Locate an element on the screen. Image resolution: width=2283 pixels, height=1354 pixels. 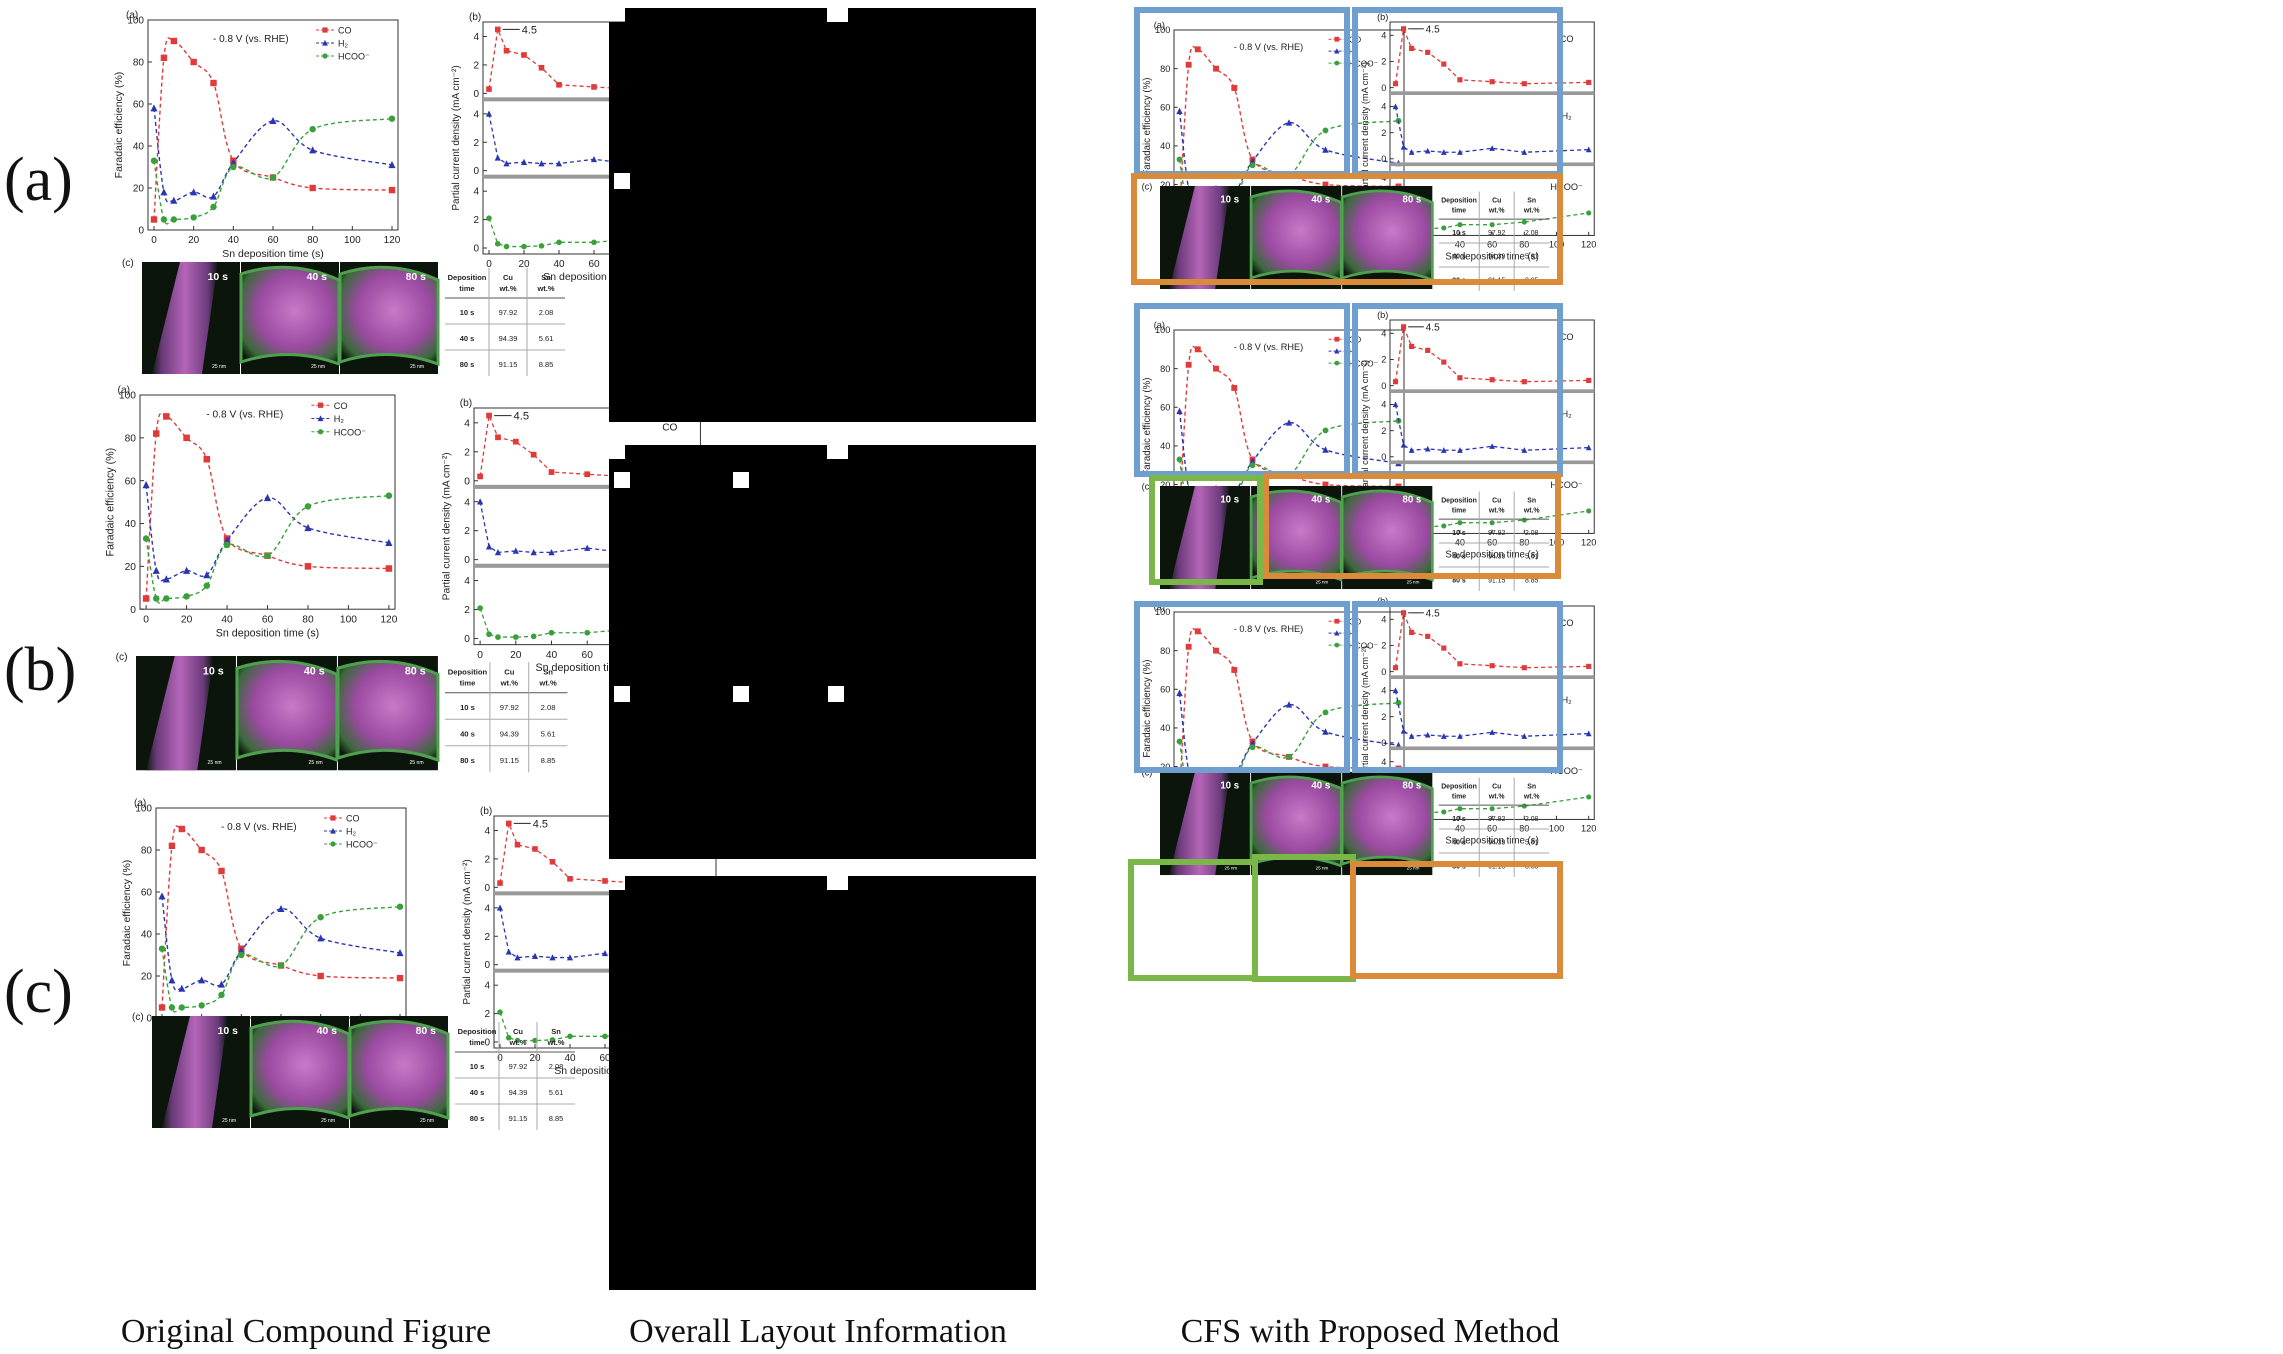
table-cell: 94.39 is located at coordinates (509, 734).